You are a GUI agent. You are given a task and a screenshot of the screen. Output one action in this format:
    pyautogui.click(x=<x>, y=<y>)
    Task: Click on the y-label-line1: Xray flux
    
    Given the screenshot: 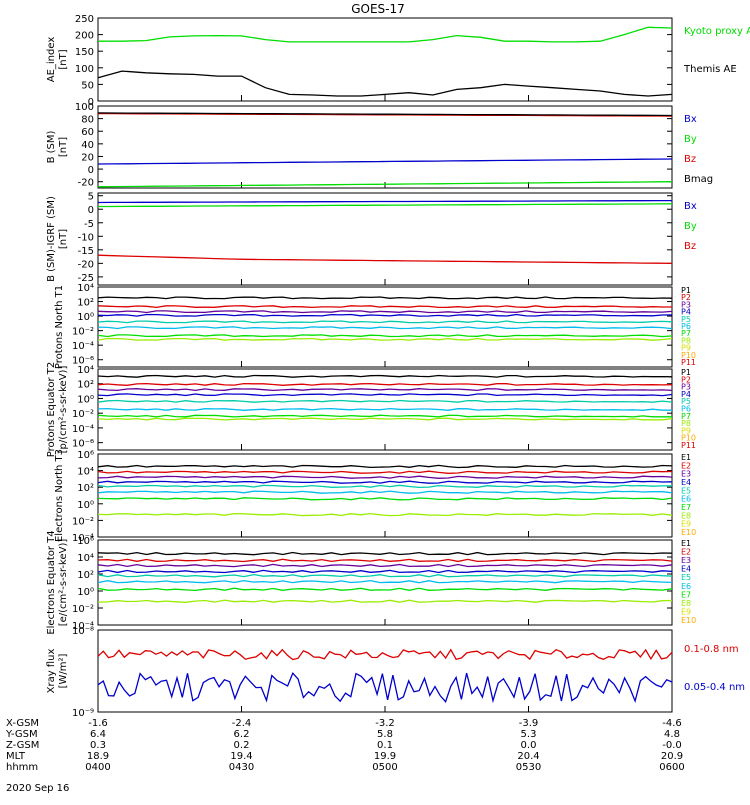 What is the action you would take?
    pyautogui.click(x=51, y=671)
    